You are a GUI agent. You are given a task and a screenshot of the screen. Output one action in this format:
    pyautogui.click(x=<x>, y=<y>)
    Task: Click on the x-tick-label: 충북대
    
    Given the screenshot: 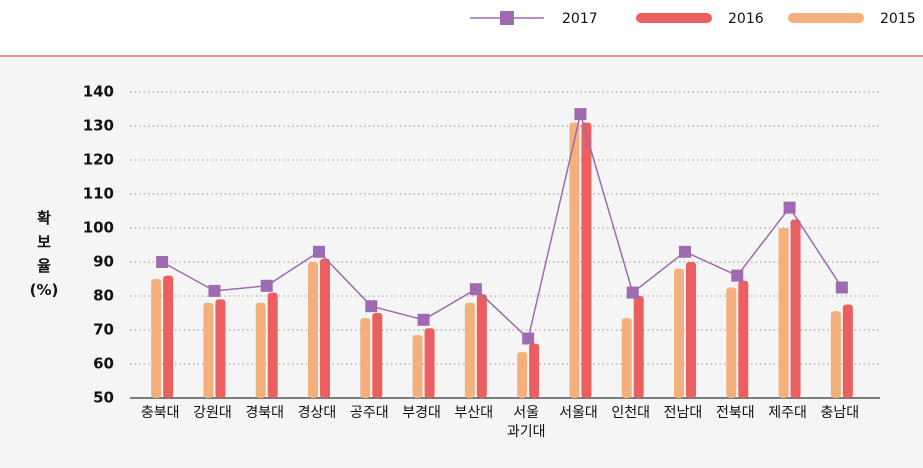 What is the action you would take?
    pyautogui.click(x=160, y=413)
    